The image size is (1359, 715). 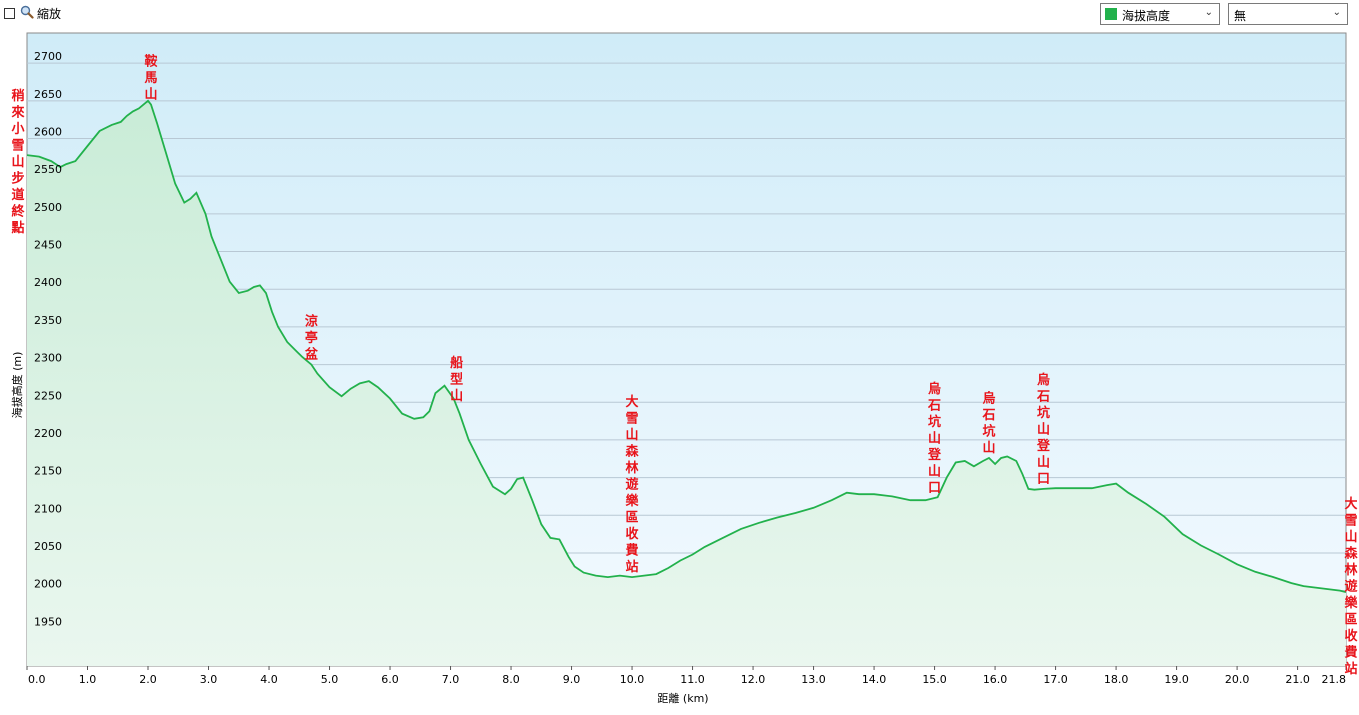 What do you see at coordinates (37, 679) in the screenshot?
I see `x-tick-label: 0.0` at bounding box center [37, 679].